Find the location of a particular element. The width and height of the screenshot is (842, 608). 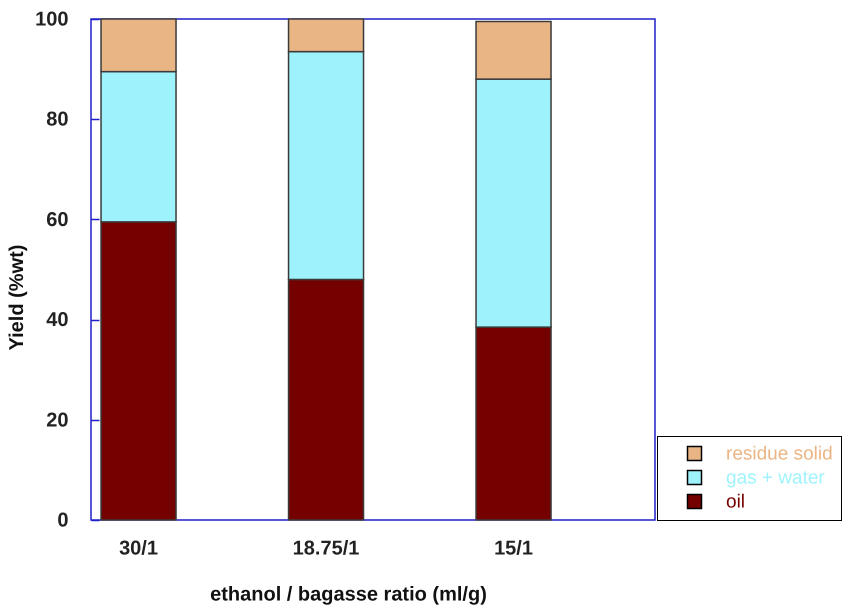

y-tick-label: 40 is located at coordinates (57, 320).